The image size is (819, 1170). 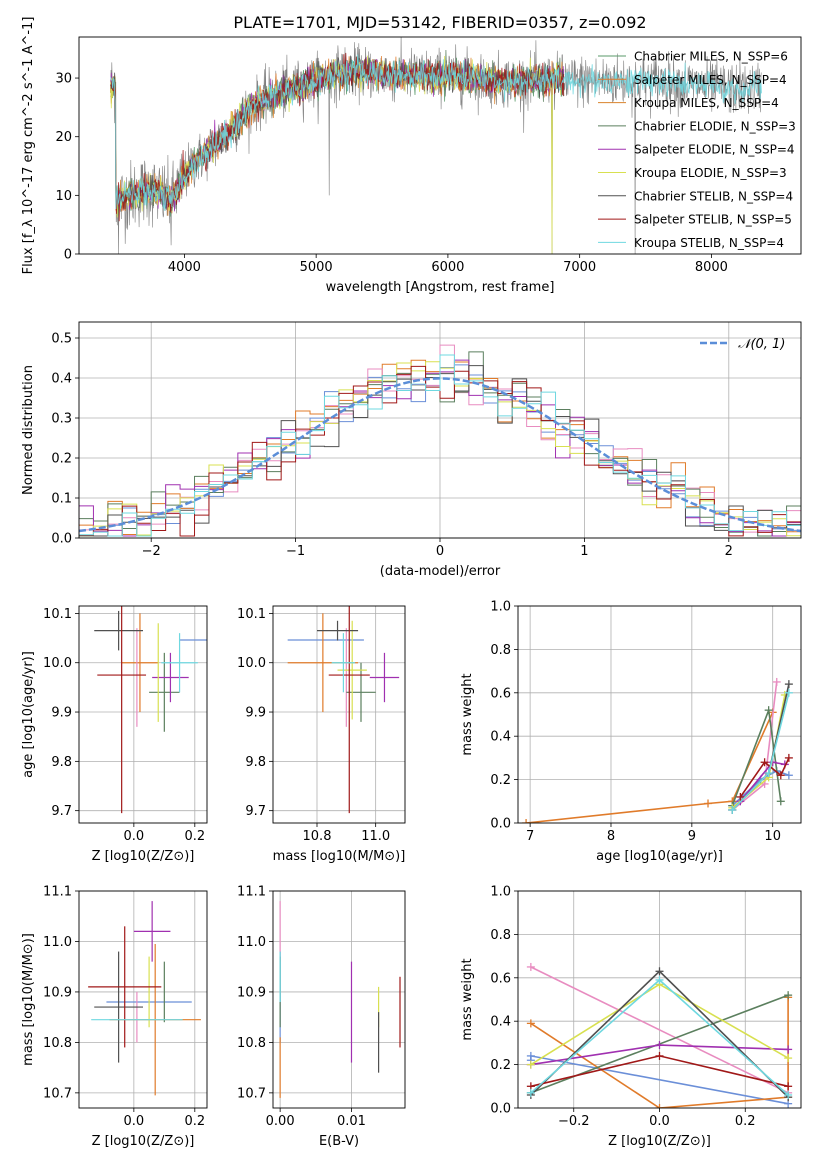 I want to click on x-tick-label: 8, so click(x=611, y=836).